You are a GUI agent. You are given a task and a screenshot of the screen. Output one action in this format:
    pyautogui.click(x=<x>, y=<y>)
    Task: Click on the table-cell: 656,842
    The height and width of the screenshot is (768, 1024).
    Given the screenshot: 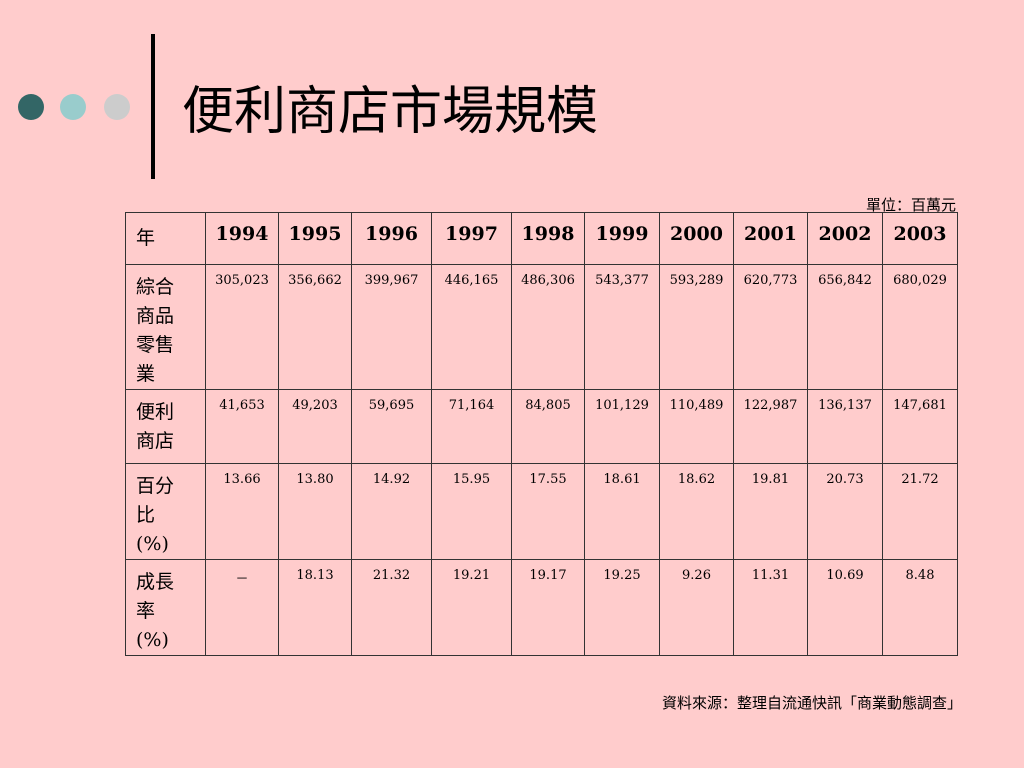 What is the action you would take?
    pyautogui.click(x=845, y=327)
    